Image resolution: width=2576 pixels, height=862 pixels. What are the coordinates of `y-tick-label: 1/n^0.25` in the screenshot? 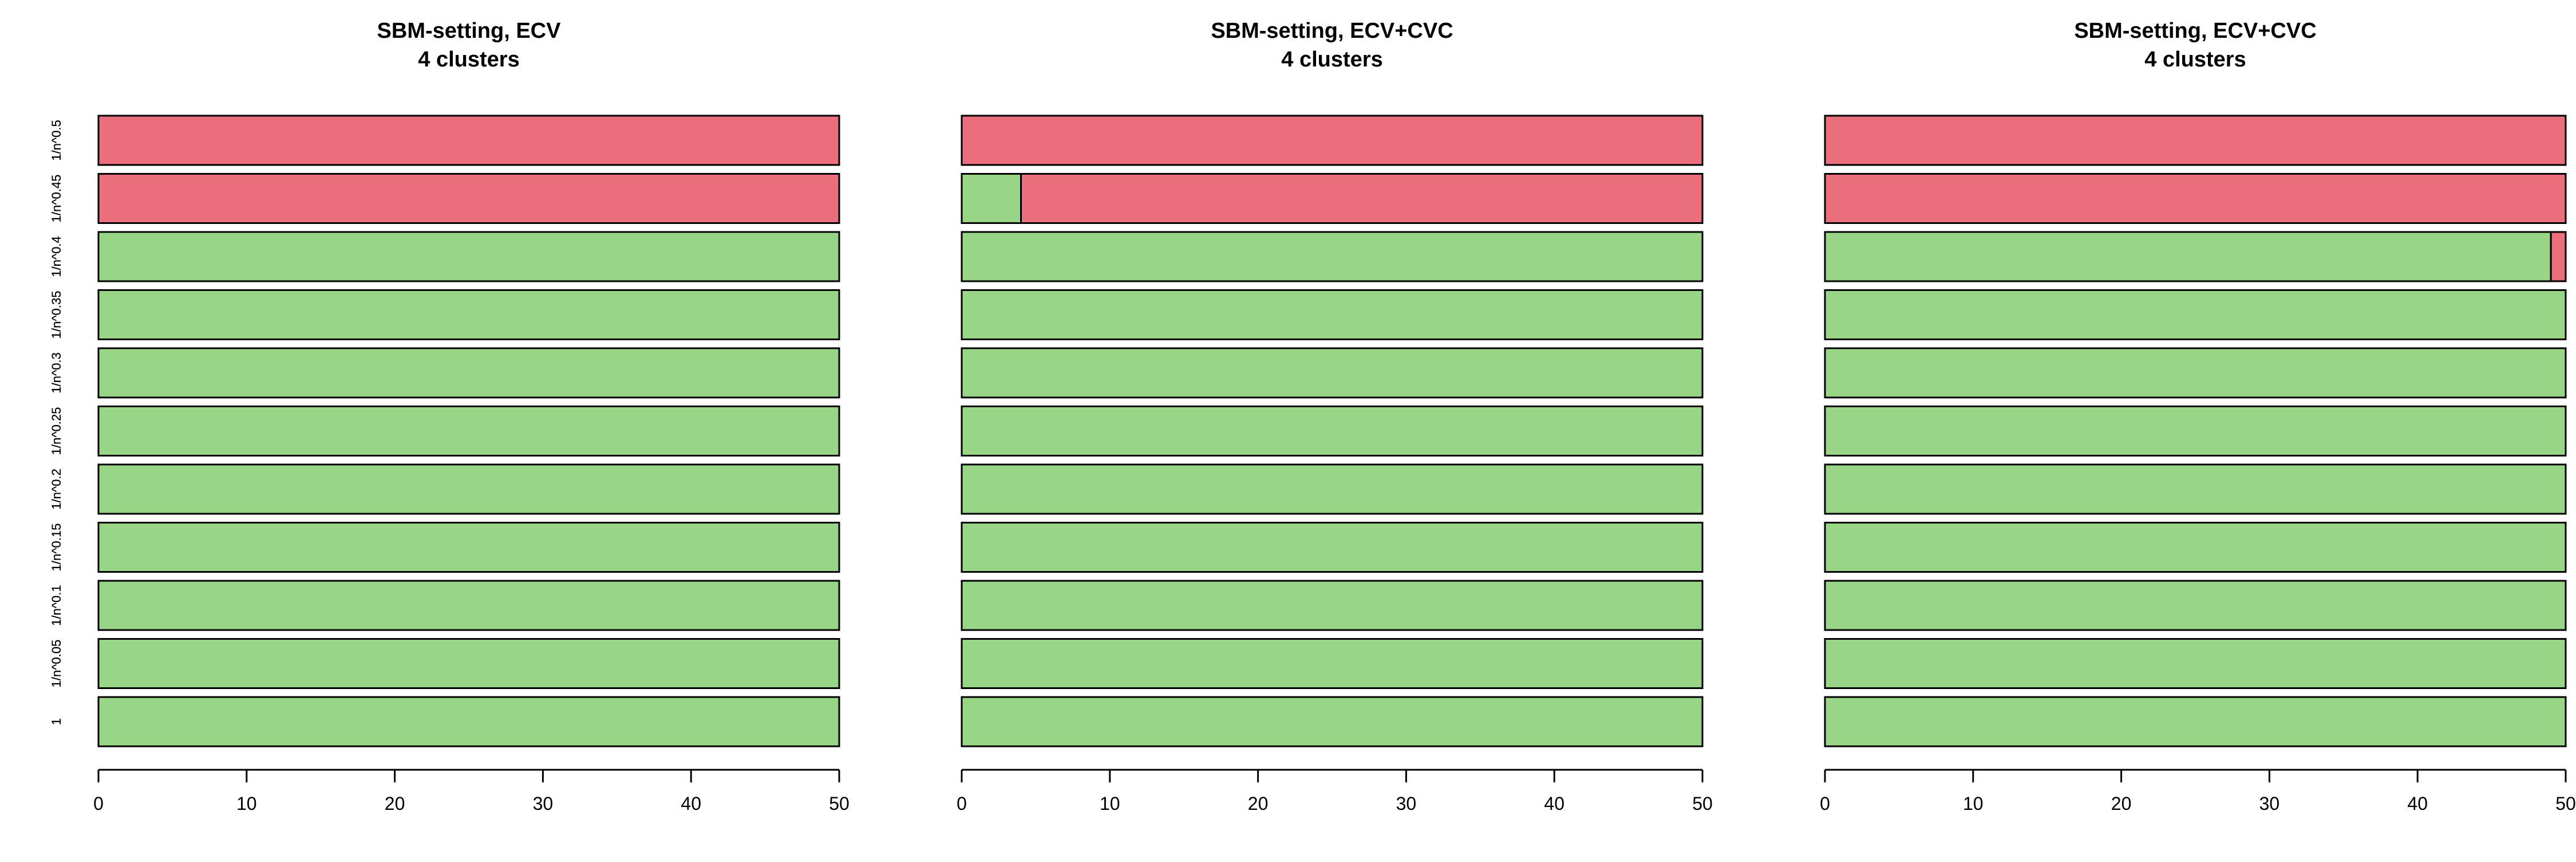 It's located at (56, 431).